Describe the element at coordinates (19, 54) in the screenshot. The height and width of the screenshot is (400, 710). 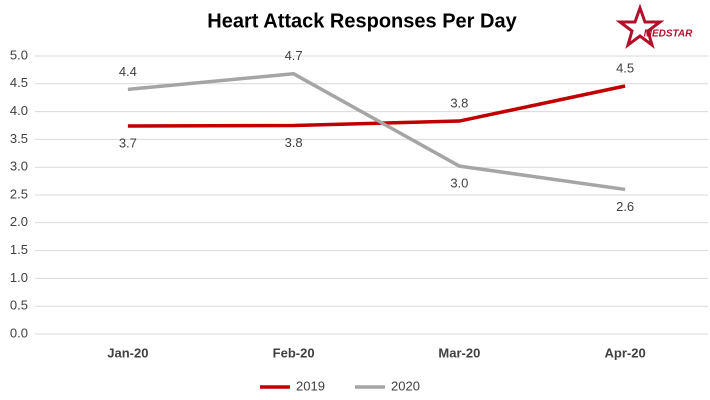
I see `y-tick-label: 5.0` at that location.